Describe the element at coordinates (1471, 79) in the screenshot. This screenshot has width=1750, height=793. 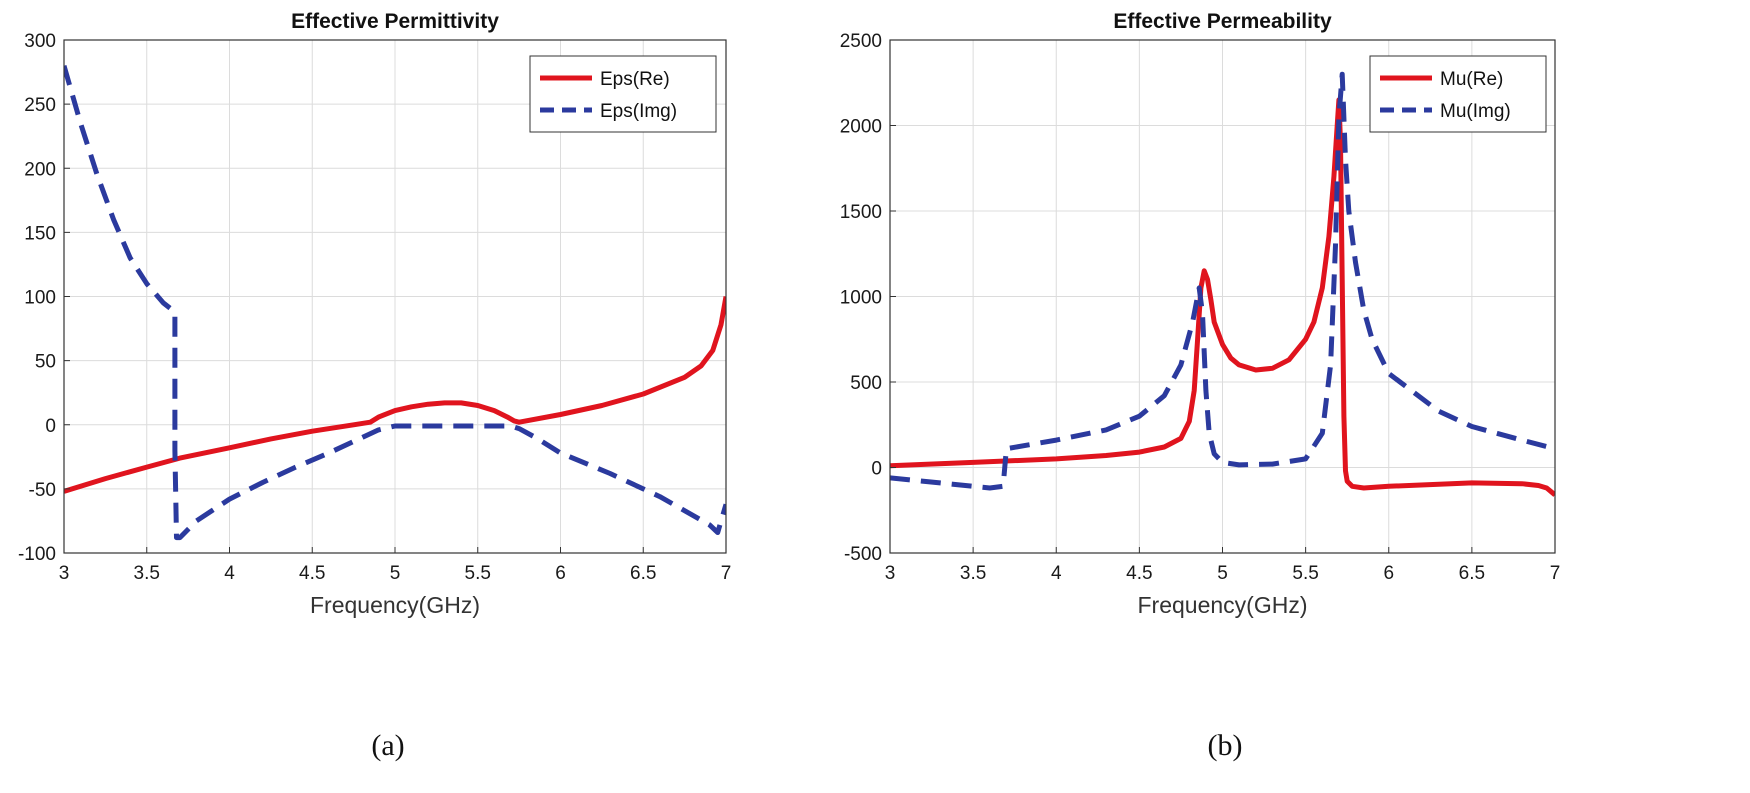
I see `legend-label-Mu(Re): Mu(Re)` at that location.